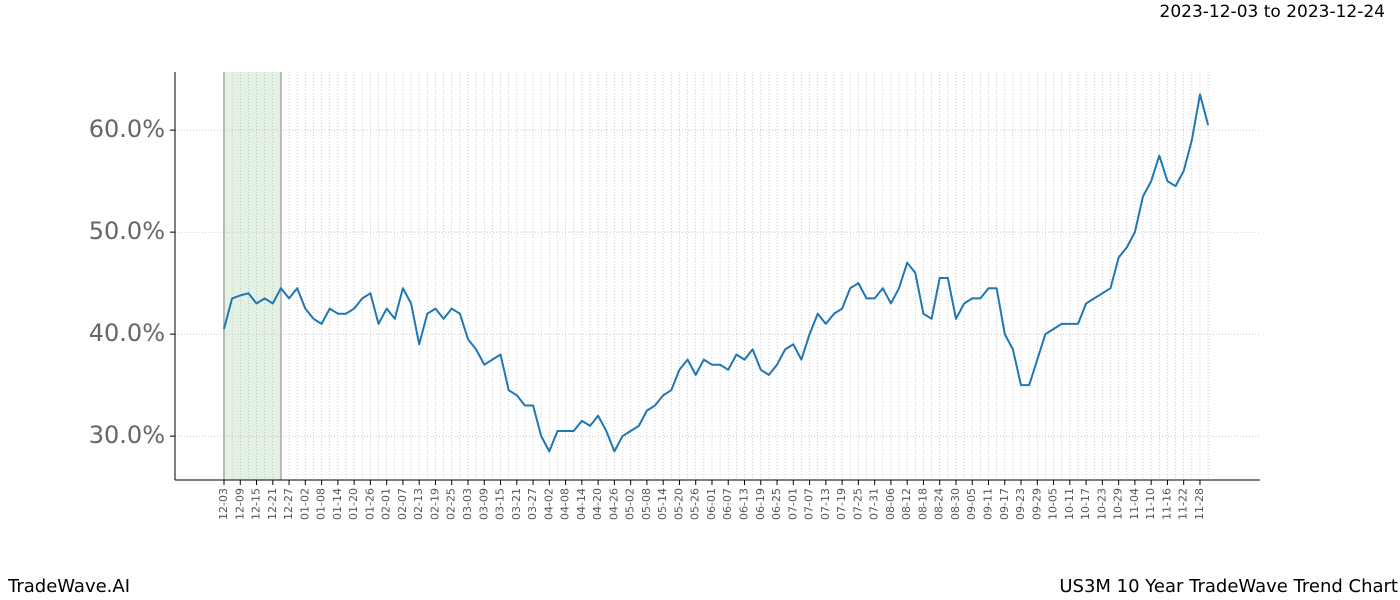  Describe the element at coordinates (646, 504) in the screenshot. I see `x-tick-label: 05-08` at that location.